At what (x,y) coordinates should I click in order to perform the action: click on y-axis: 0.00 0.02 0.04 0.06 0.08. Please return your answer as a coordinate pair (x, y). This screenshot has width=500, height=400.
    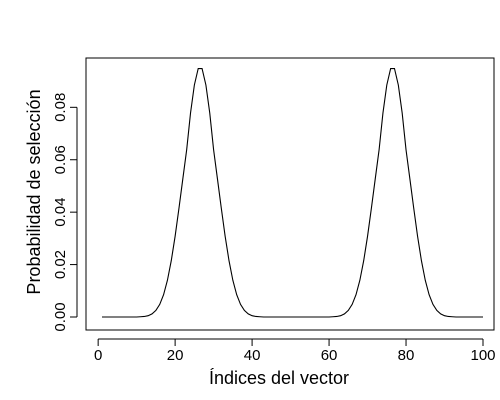
    Looking at the image, I should click on (65, 212).